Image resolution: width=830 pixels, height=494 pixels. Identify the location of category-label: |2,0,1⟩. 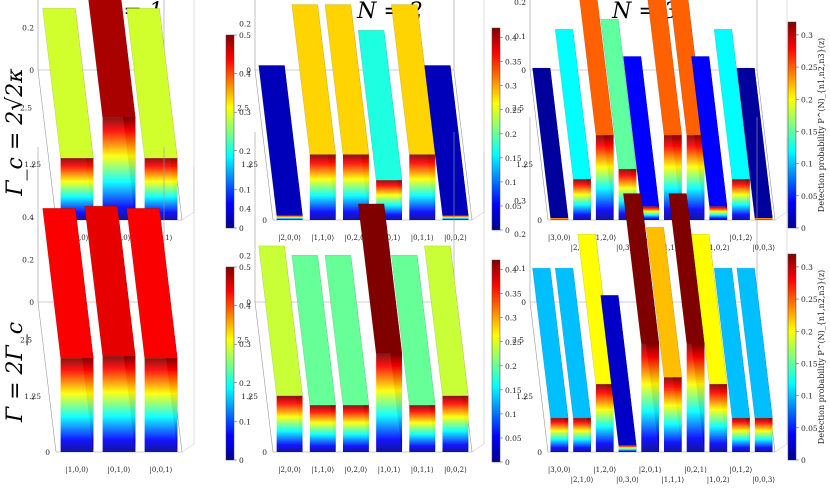
(650, 470).